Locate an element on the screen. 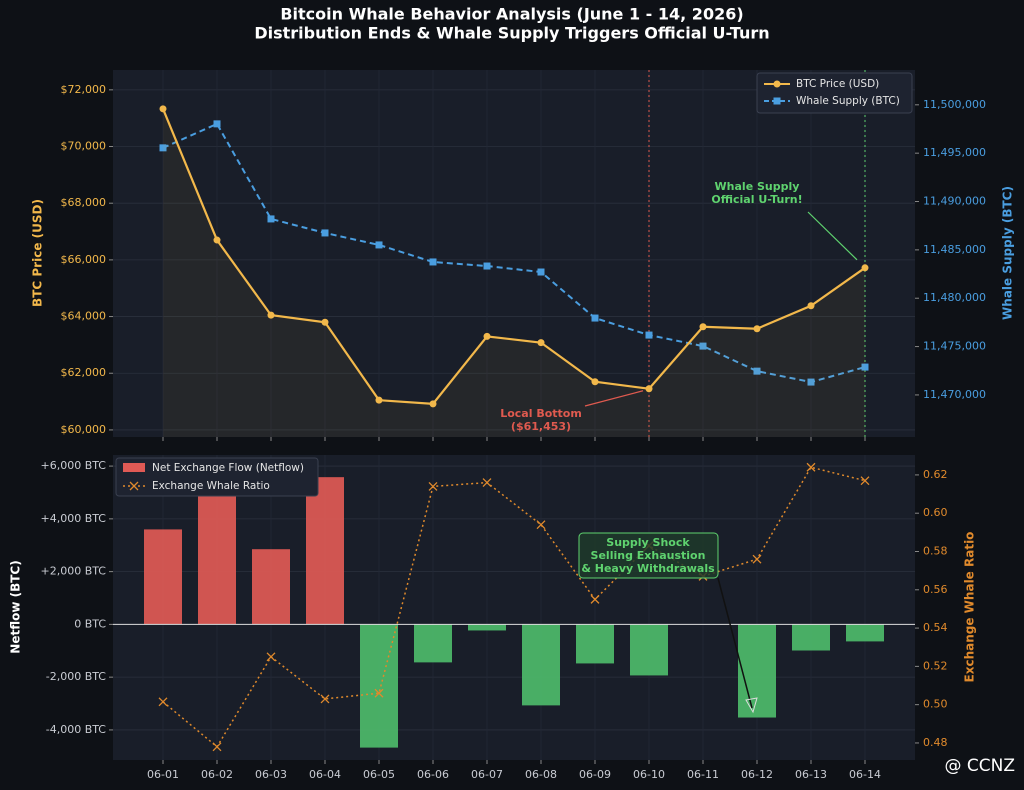 The image size is (1024, 790). y-tick-label: 0 BTC is located at coordinates (90, 623).